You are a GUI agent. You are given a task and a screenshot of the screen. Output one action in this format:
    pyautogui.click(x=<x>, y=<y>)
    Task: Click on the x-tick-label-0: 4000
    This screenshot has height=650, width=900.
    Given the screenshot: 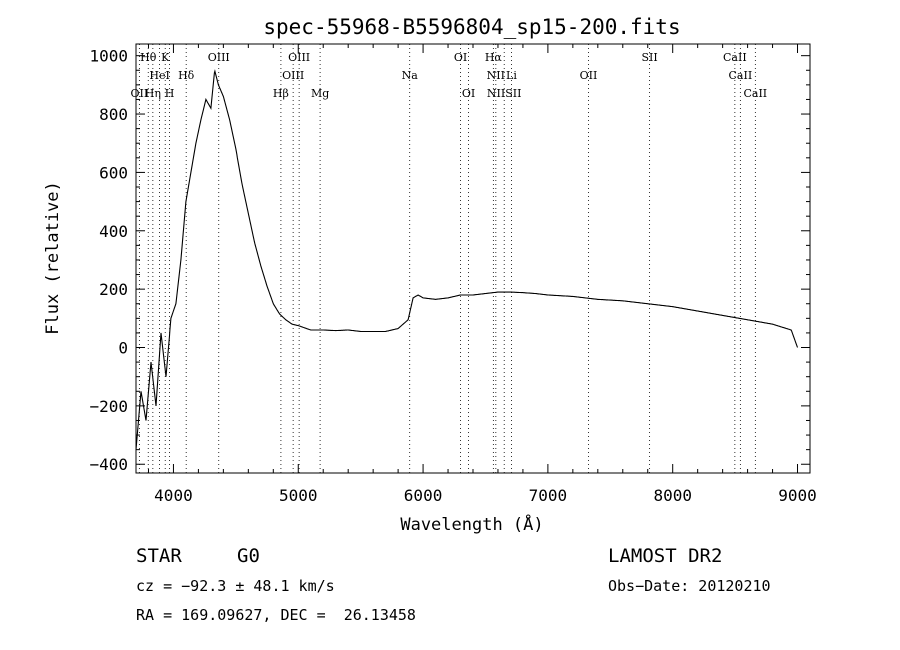 What is the action you would take?
    pyautogui.click(x=173, y=495)
    